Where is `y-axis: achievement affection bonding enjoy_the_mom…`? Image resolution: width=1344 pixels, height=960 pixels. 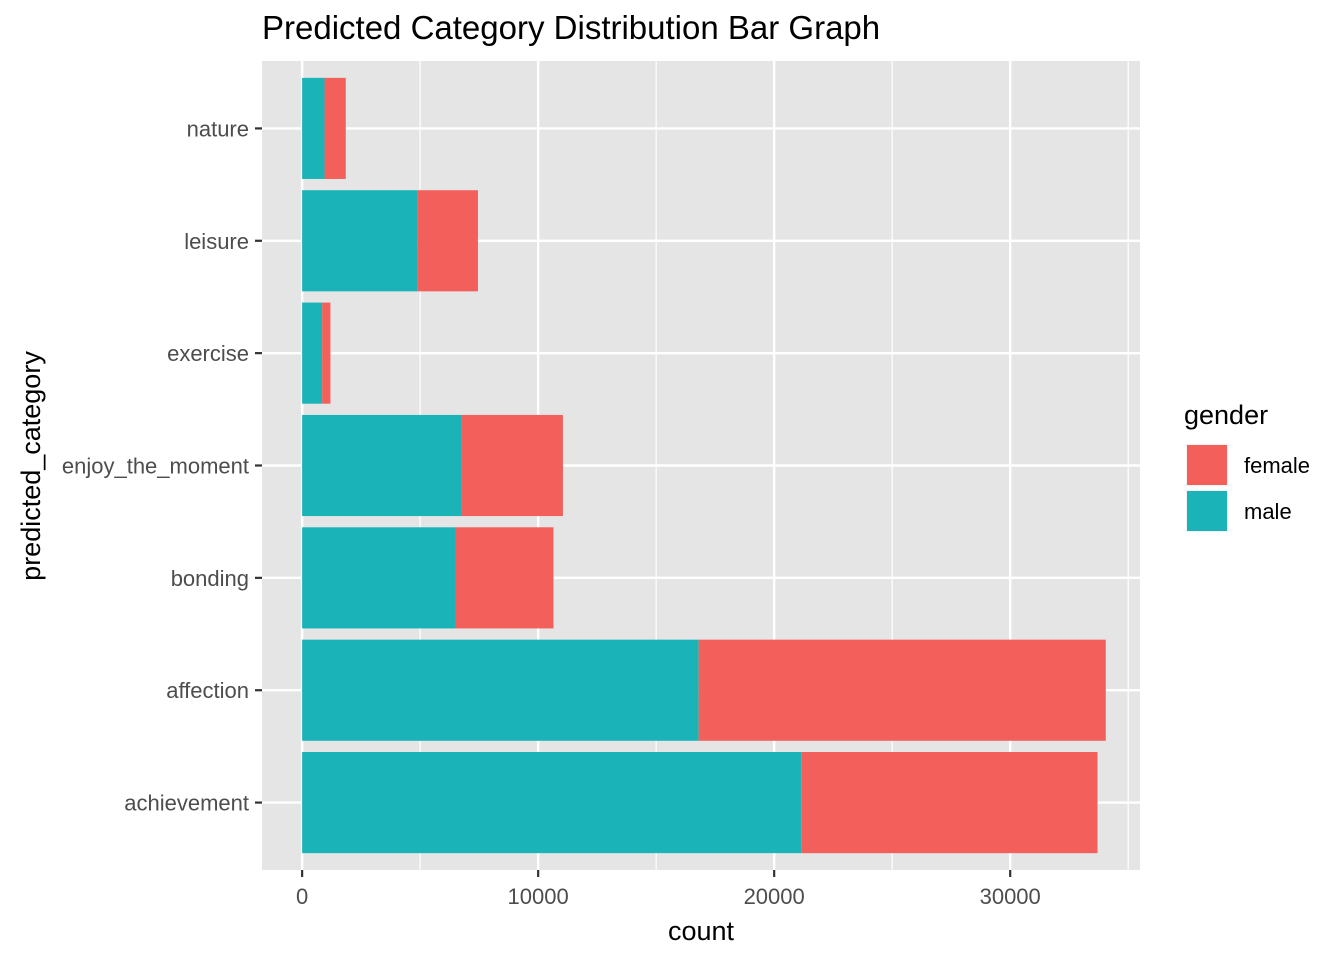
y-axis: achievement affection bonding enjoy_the_mom… is located at coordinates (162, 466).